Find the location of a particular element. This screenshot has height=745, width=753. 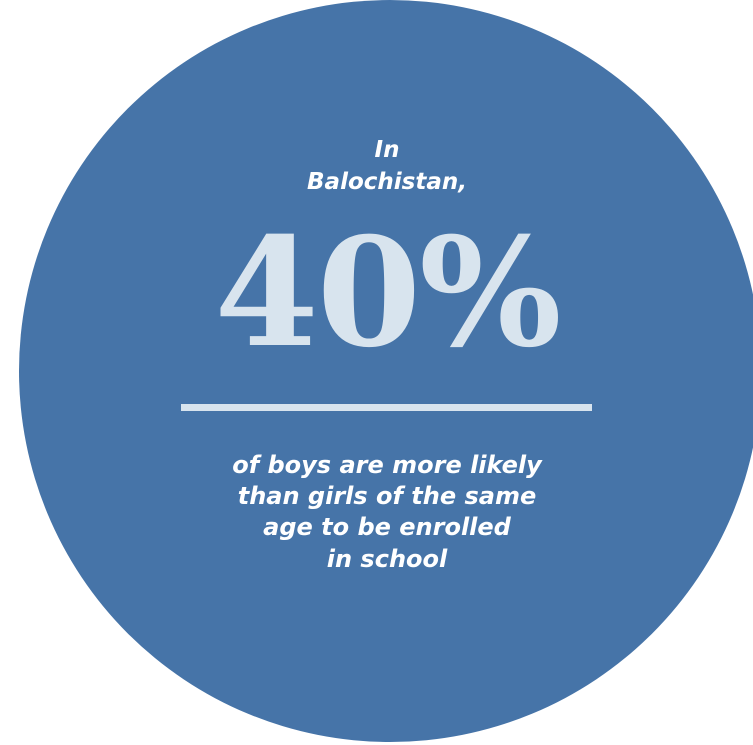

intro-line: Balochistan, is located at coordinates (387, 182).